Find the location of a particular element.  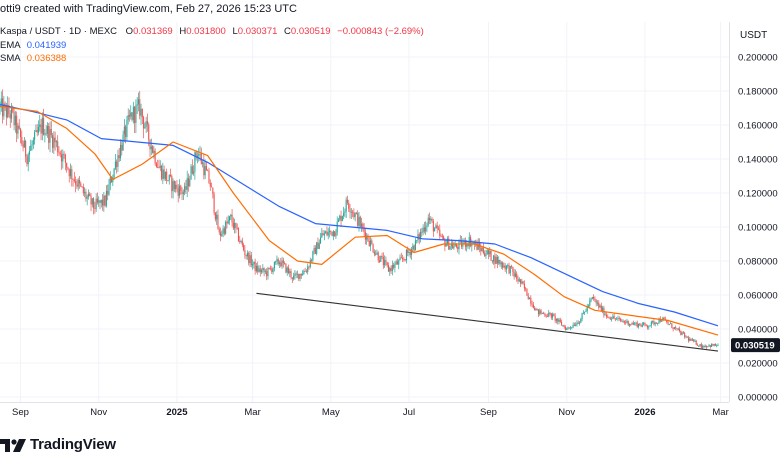

tradingview-wordmark: TradingView is located at coordinates (73, 444).